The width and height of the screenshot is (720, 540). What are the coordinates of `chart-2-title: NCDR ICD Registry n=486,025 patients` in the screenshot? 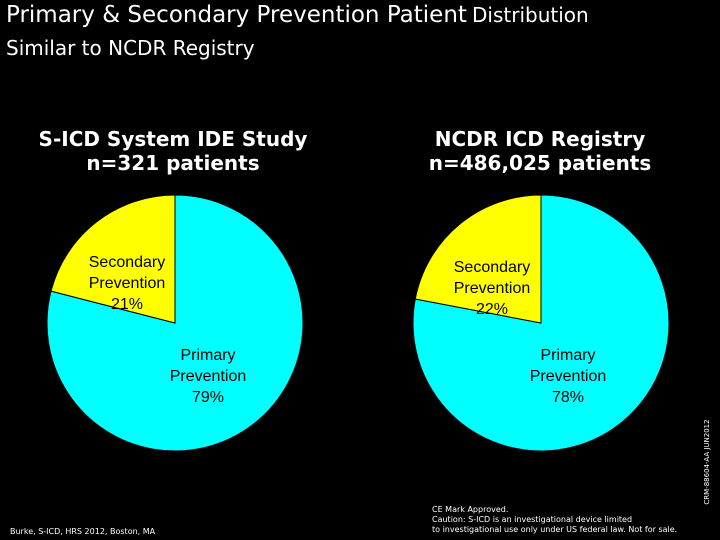 It's located at (540, 151).